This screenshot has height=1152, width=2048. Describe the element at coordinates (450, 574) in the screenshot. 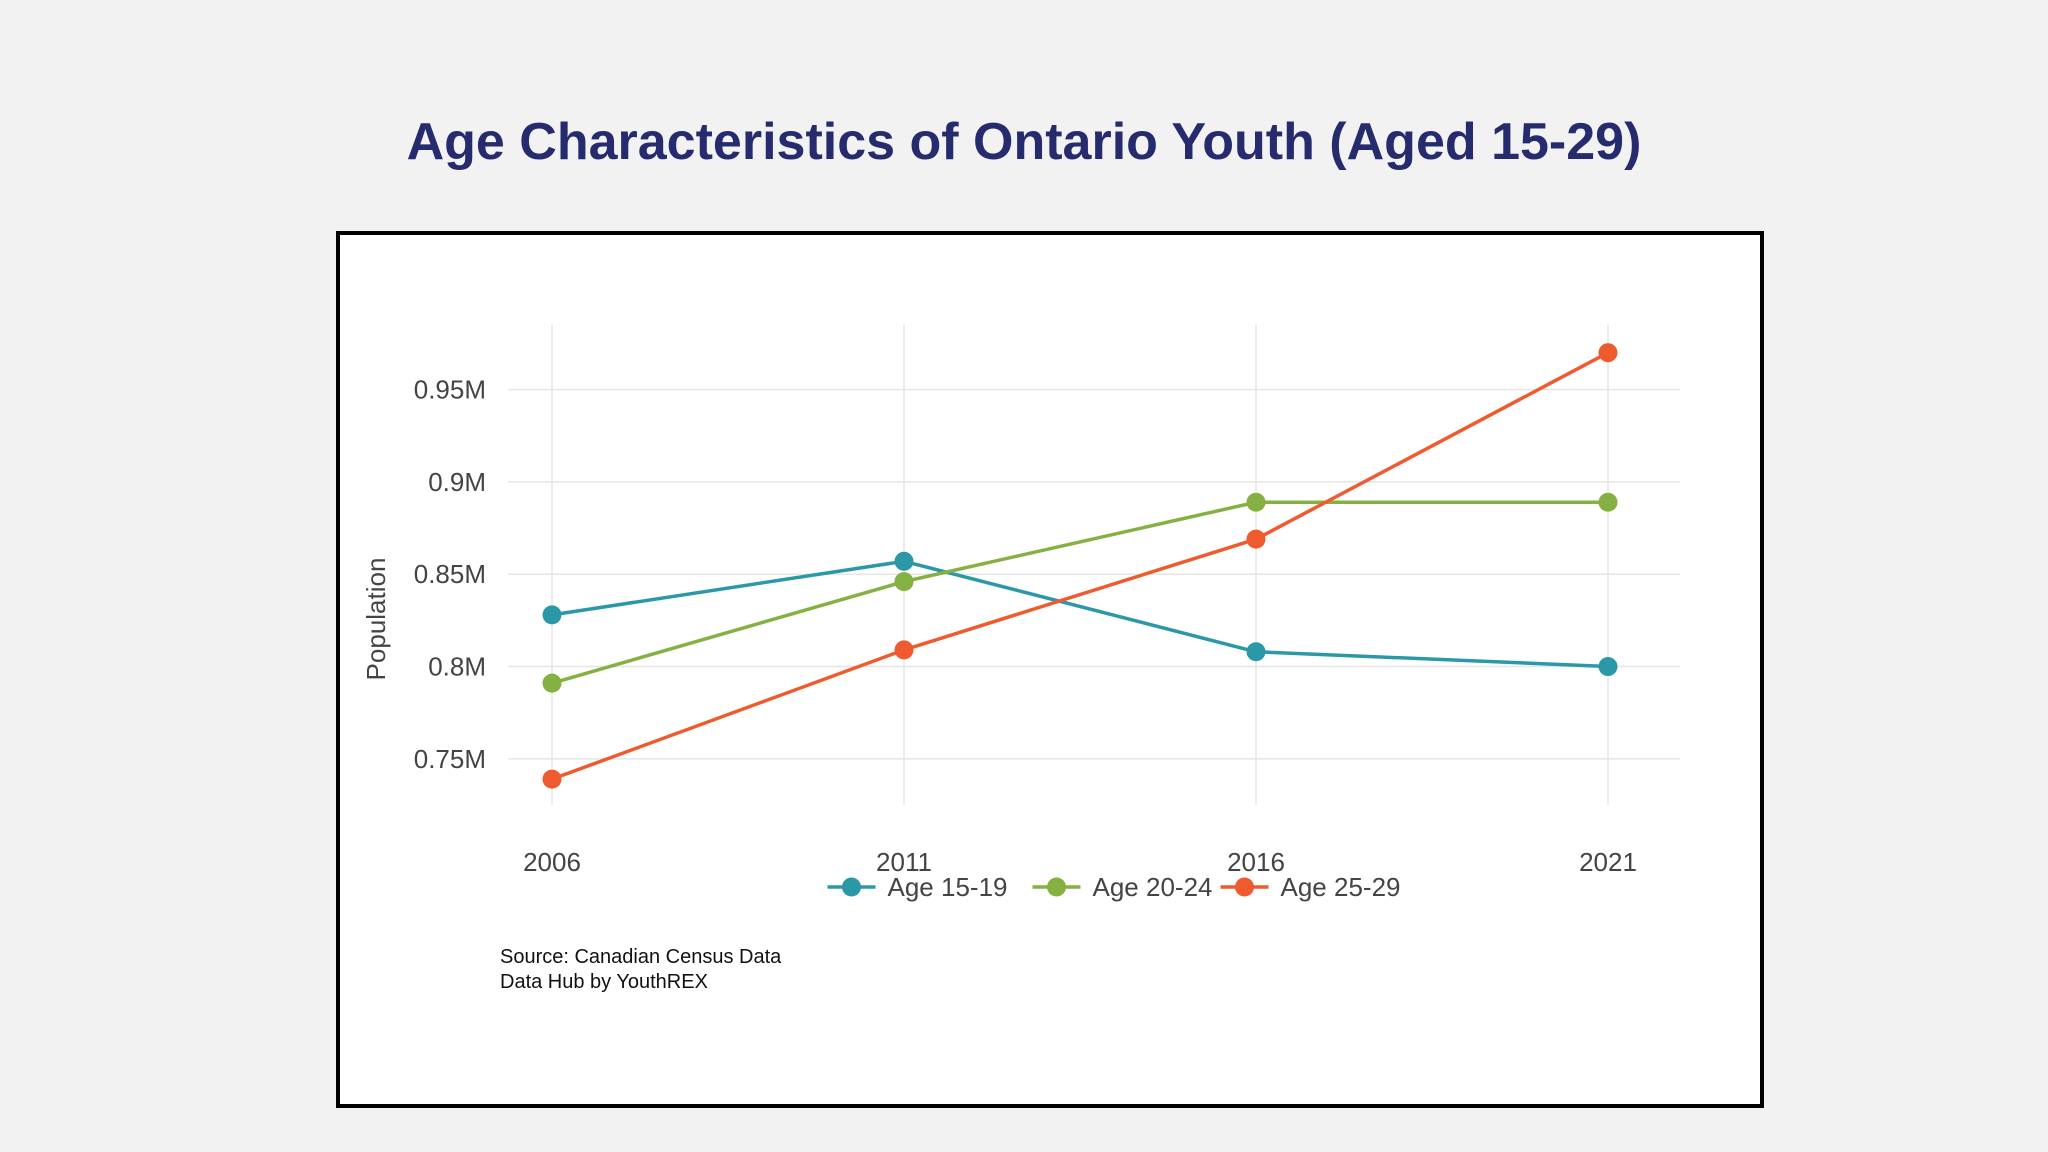

I see `y-tick-label: 0.85M` at that location.